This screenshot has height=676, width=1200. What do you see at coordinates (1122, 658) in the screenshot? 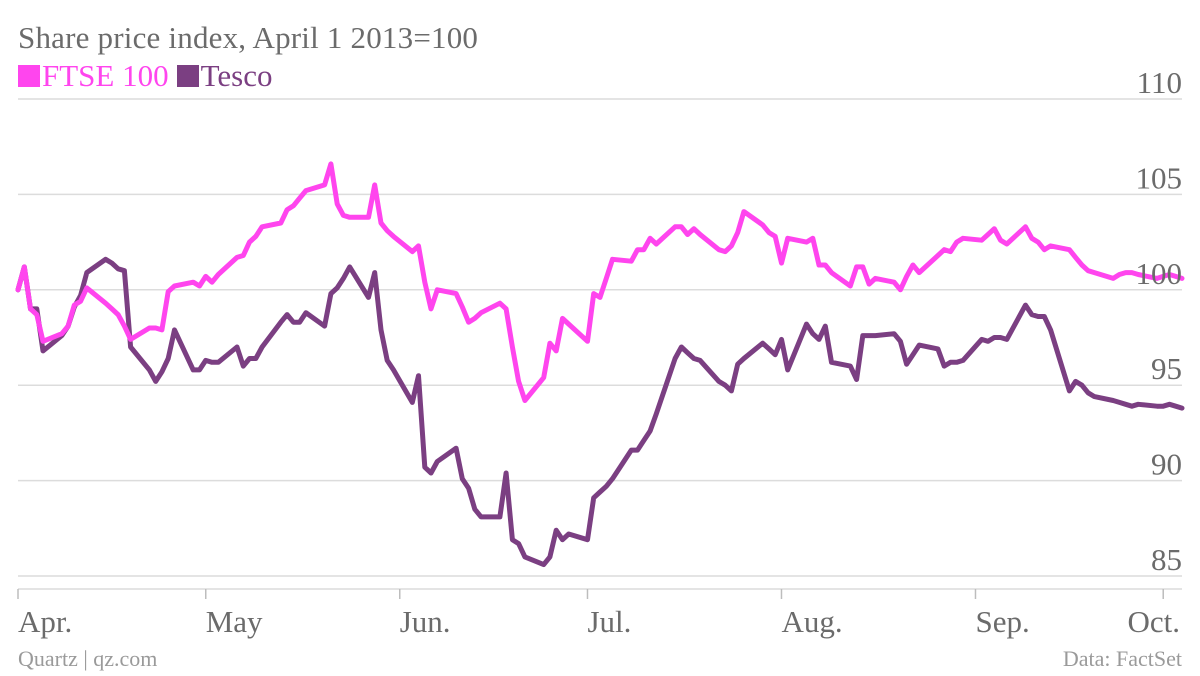
I see `data-source: Data: FactSet` at bounding box center [1122, 658].